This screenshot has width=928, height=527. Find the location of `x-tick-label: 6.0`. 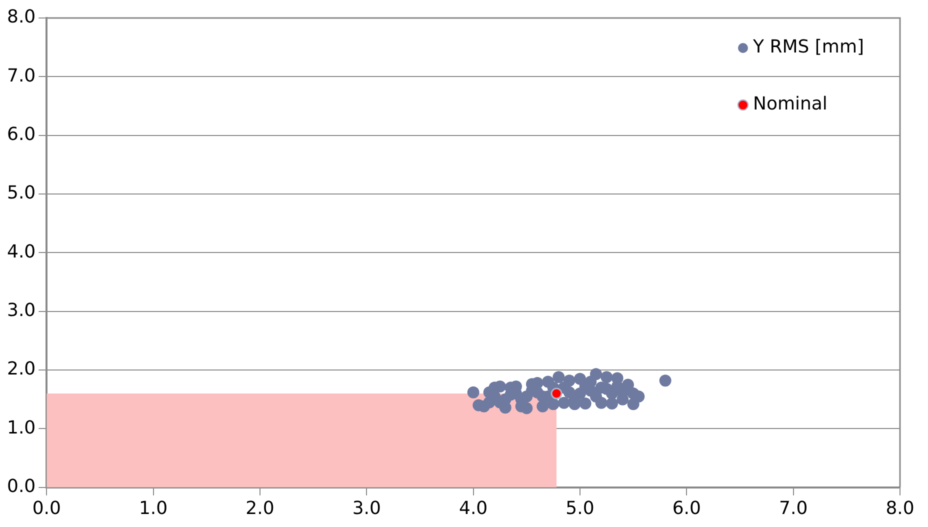

x-tick-label: 6.0 is located at coordinates (686, 508).